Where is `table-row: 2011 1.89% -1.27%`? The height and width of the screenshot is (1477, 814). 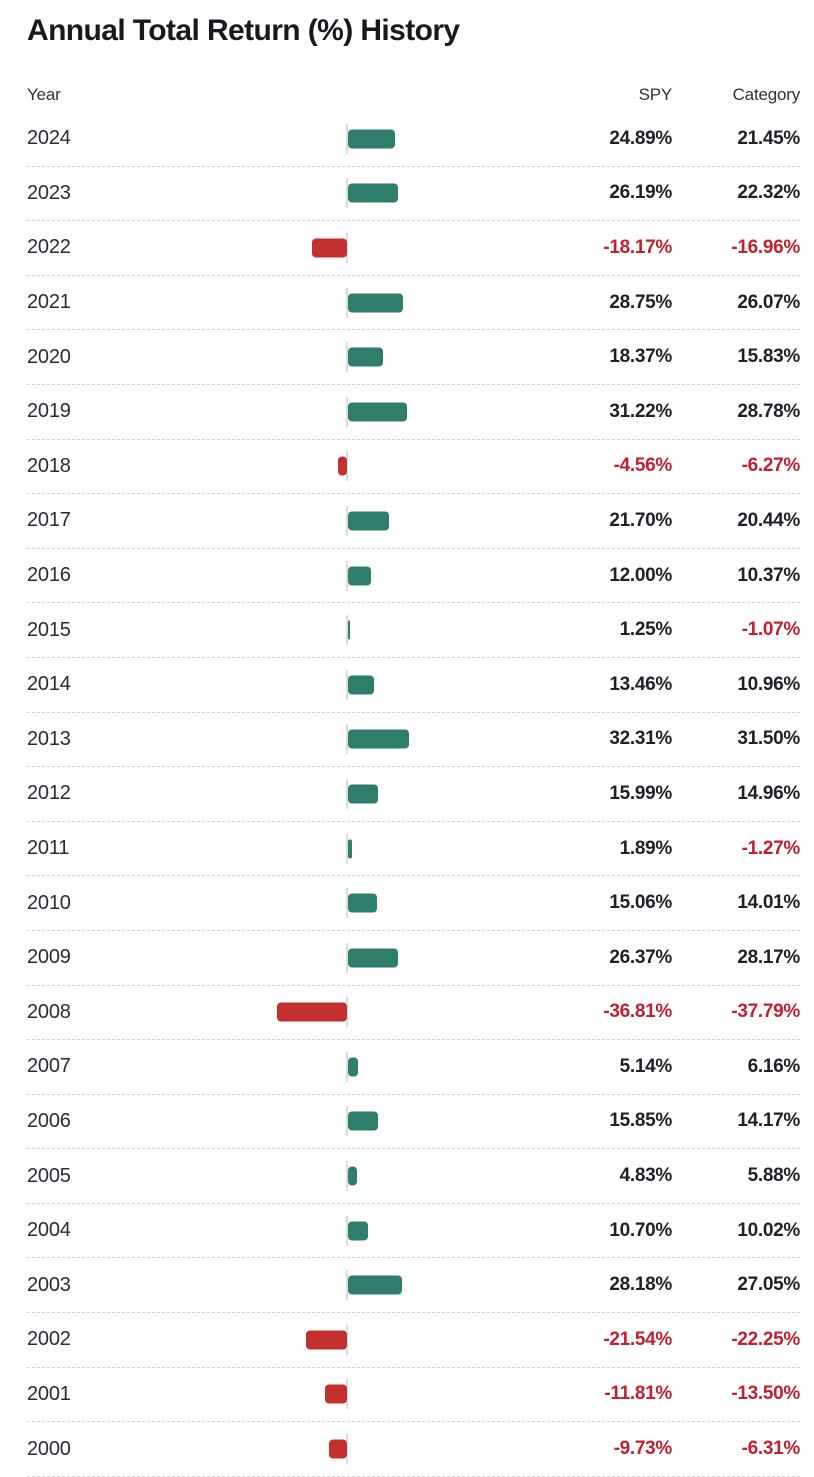 table-row: 2011 1.89% -1.27% is located at coordinates (413, 849).